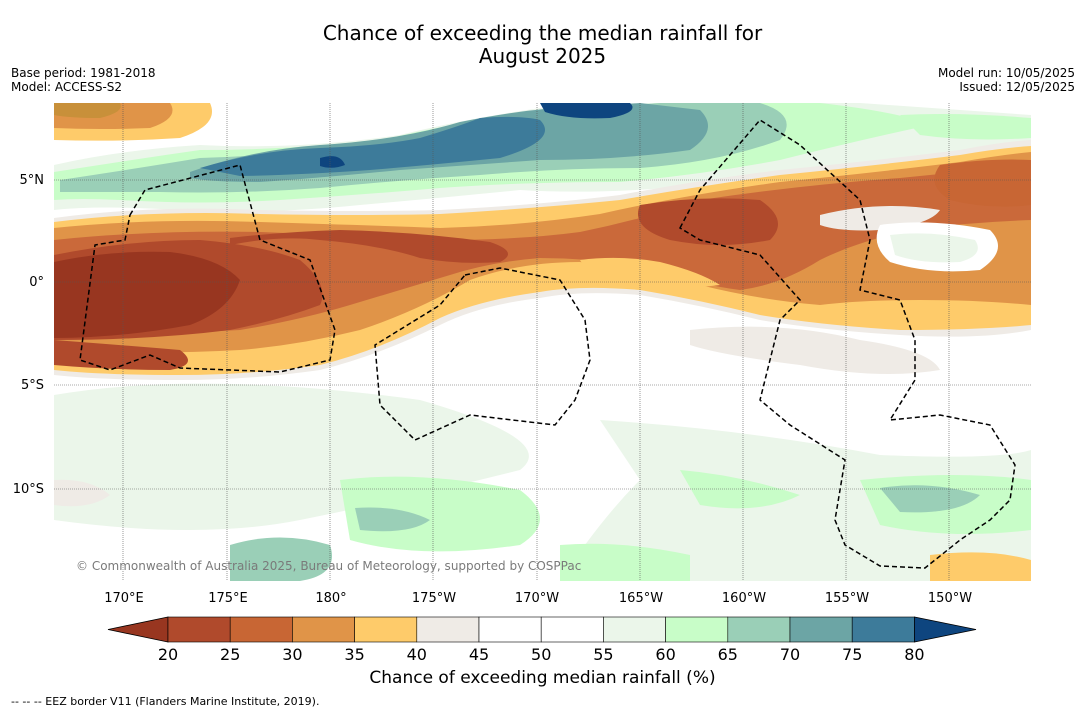 The height and width of the screenshot is (713, 1085). I want to click on issued-date: Issued: 12/05/2025, so click(1017, 87).